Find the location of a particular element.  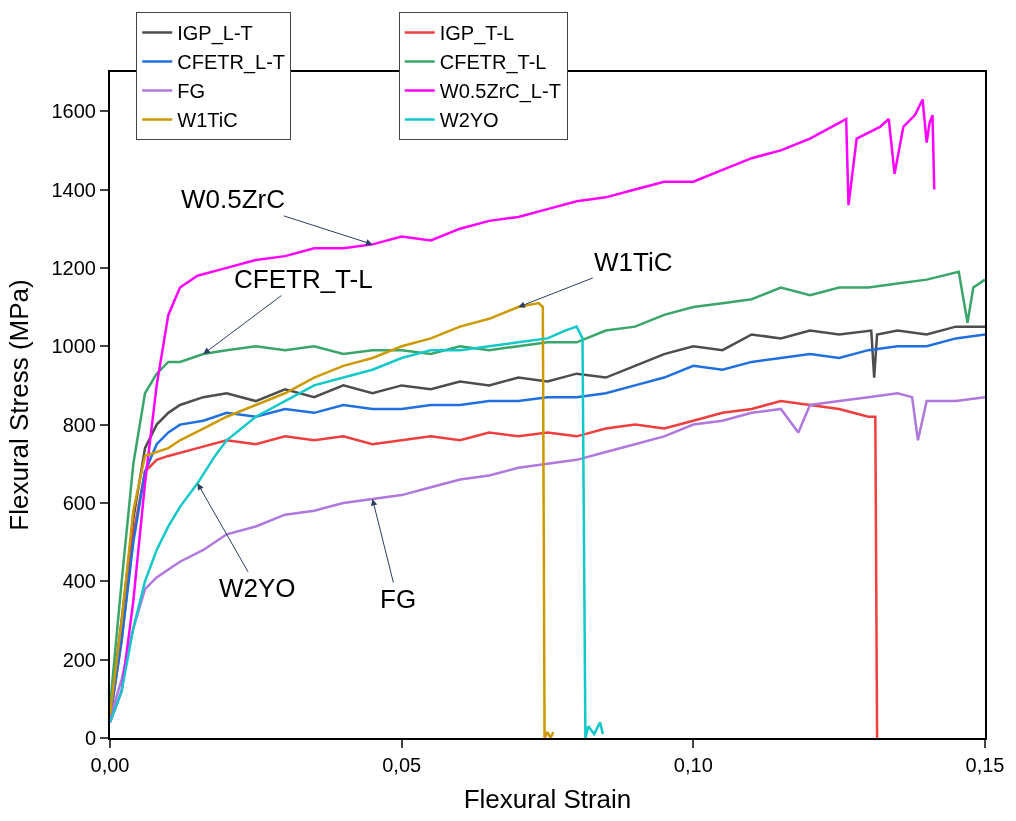

legend-label: IGP_T-L is located at coordinates (477, 34).